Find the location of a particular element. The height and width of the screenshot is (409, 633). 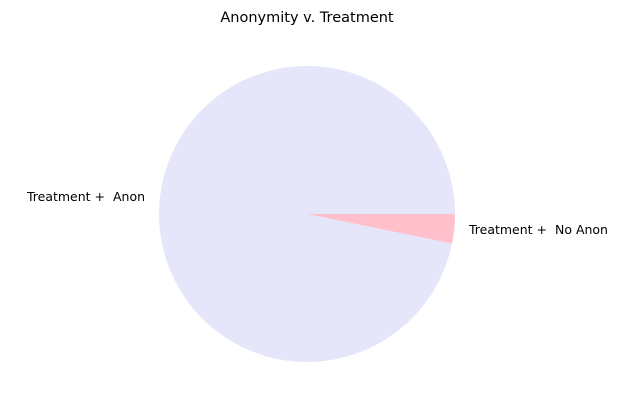

pie-slice-label-1: Treatment + Anon is located at coordinates (85, 196).